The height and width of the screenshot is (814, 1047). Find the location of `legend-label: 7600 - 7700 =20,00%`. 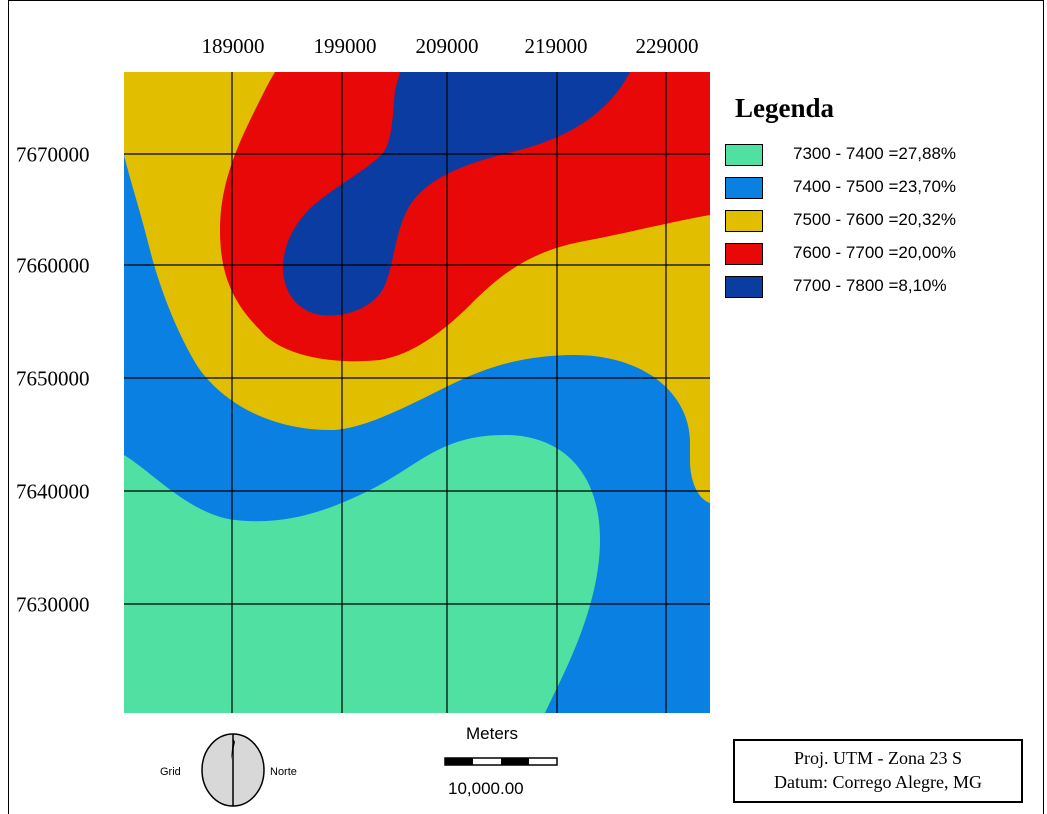

legend-label: 7600 - 7700 =20,00% is located at coordinates (875, 252).